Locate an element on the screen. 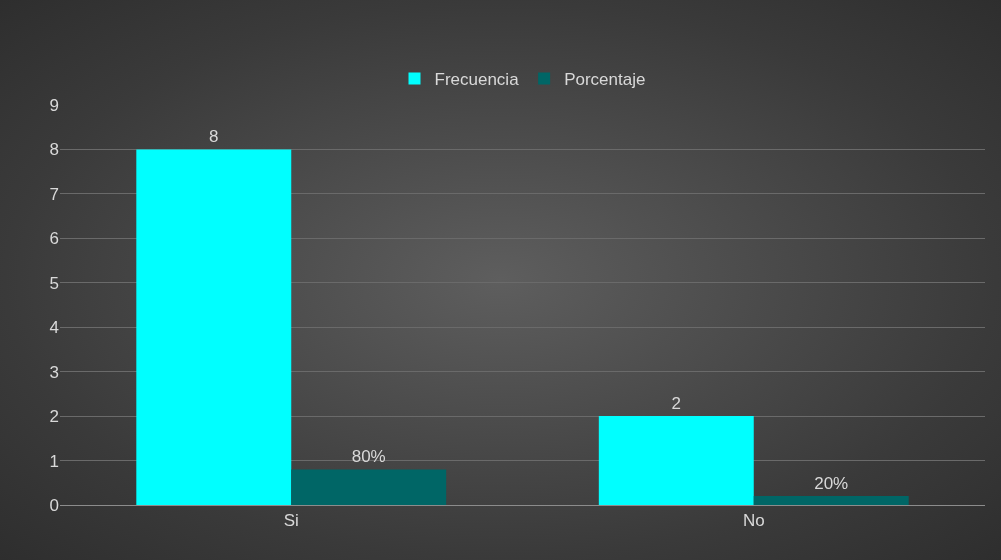 Image resolution: width=1001 pixels, height=560 pixels. data-label: 2 is located at coordinates (676, 404).